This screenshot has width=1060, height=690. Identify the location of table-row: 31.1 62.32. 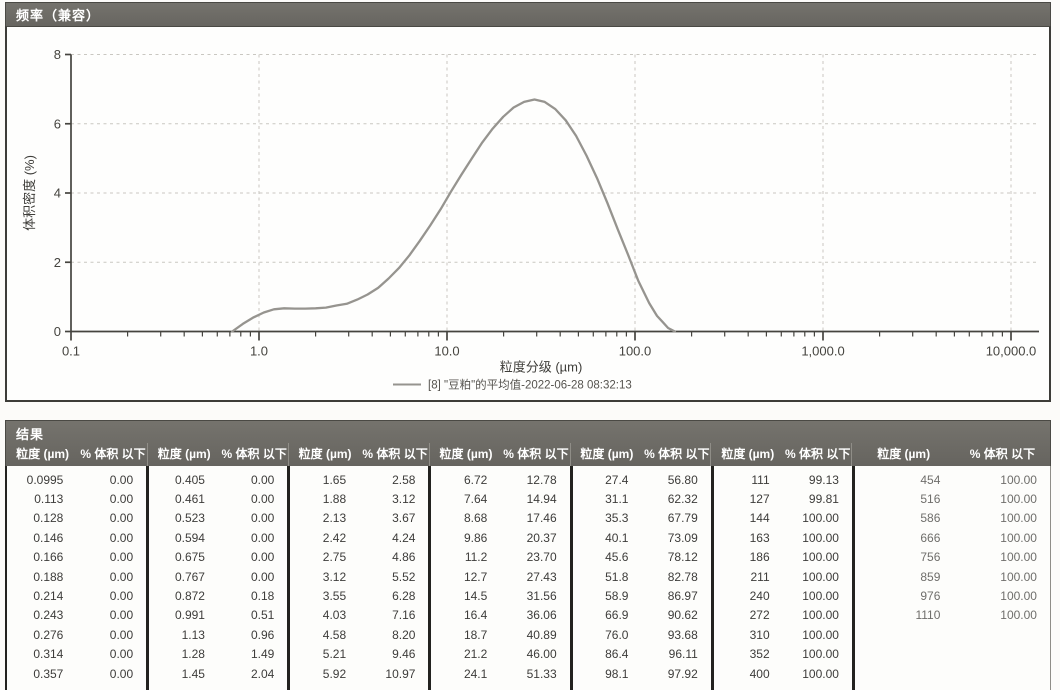
(642, 498).